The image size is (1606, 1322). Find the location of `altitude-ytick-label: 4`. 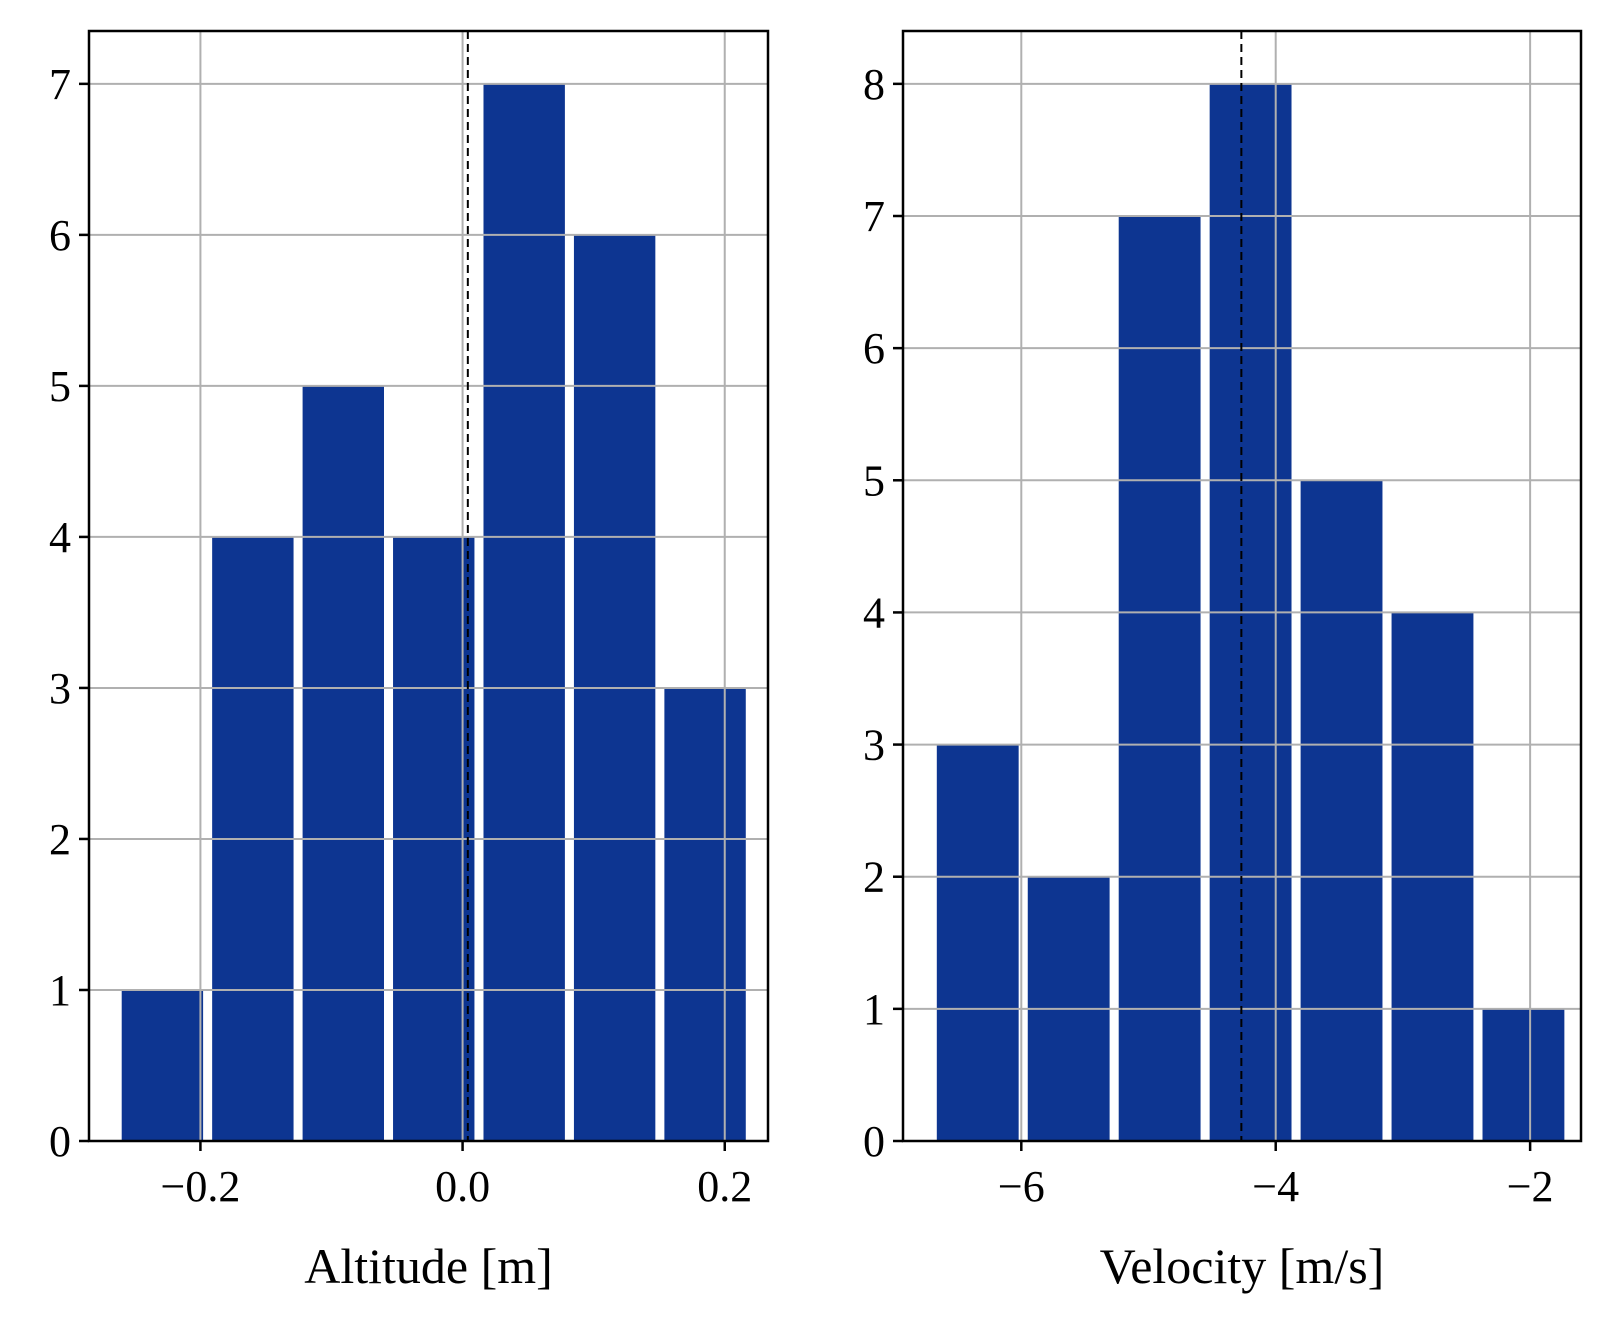

altitude-ytick-label: 4 is located at coordinates (60, 537).